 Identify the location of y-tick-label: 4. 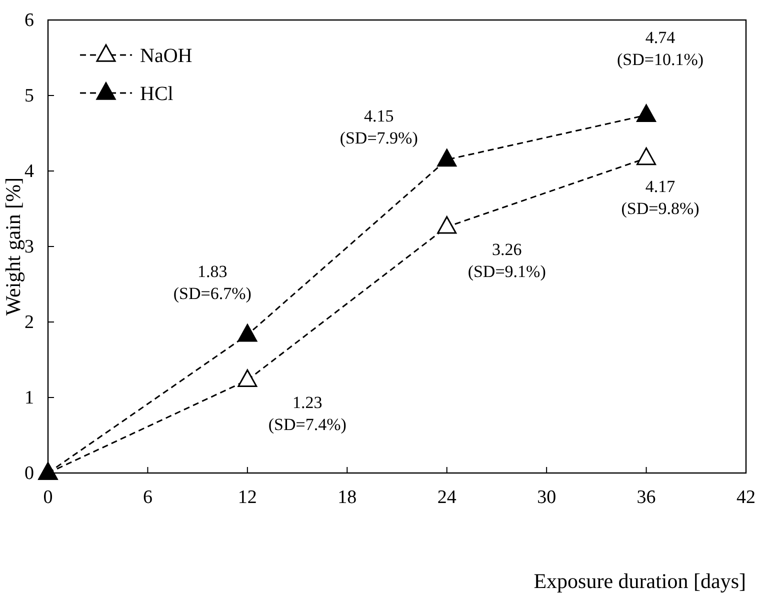
(29, 171).